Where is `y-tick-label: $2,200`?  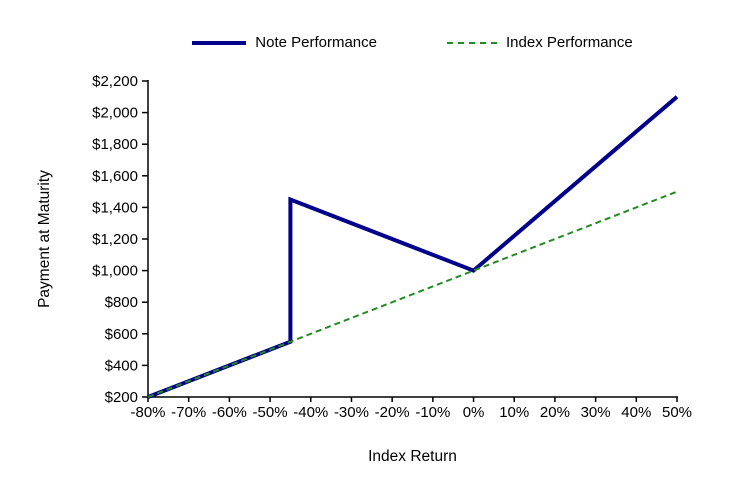
y-tick-label: $2,200 is located at coordinates (115, 81).